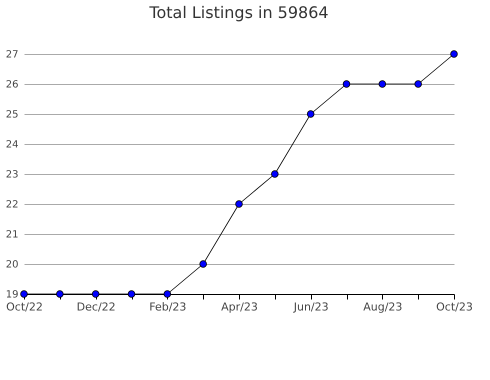  I want to click on x-tick-label: Oct/23, so click(454, 307).